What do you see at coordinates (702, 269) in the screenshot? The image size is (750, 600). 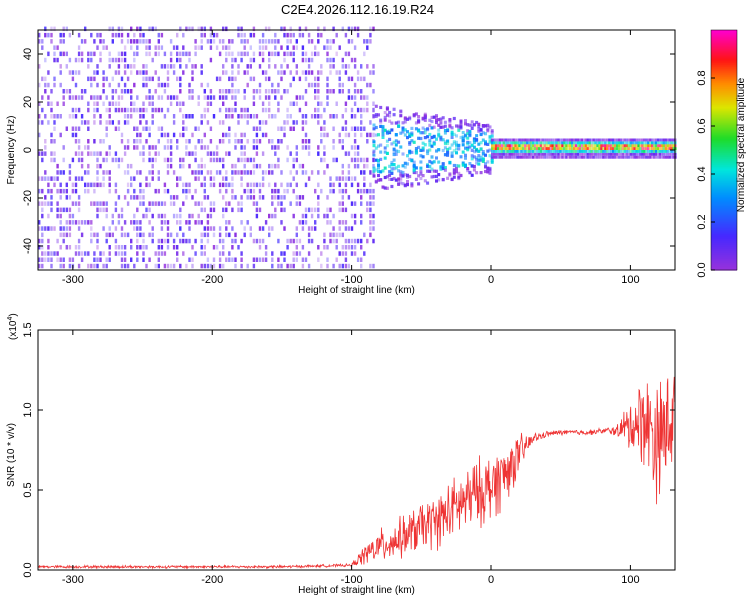 I see `colorbar-tick-label: 0.0` at bounding box center [702, 269].